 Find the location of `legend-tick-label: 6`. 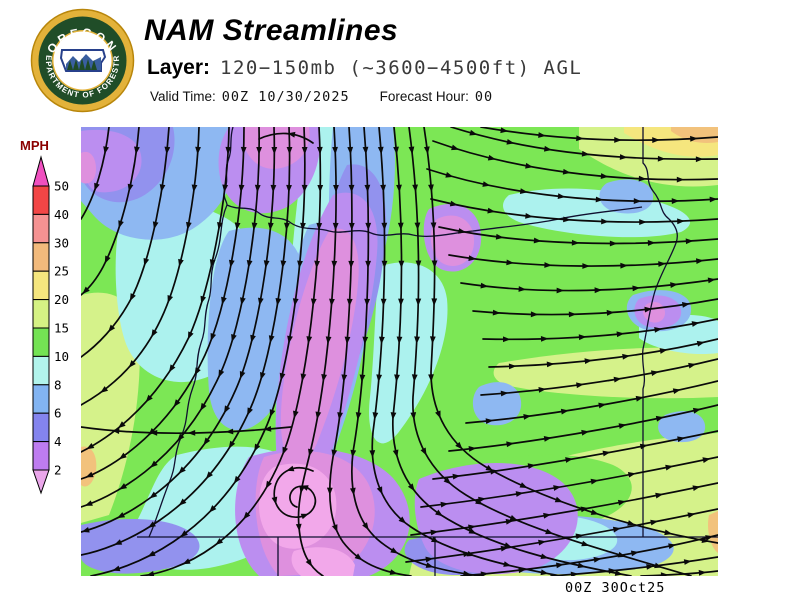

legend-tick-label: 6 is located at coordinates (58, 413).